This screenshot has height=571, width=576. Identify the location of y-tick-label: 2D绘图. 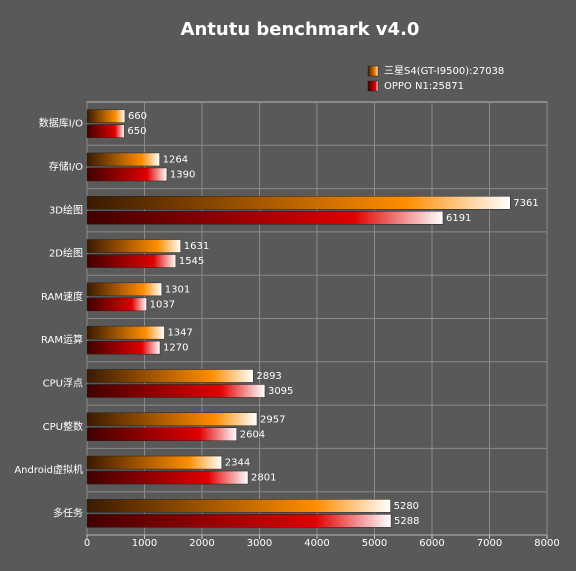
(66, 253).